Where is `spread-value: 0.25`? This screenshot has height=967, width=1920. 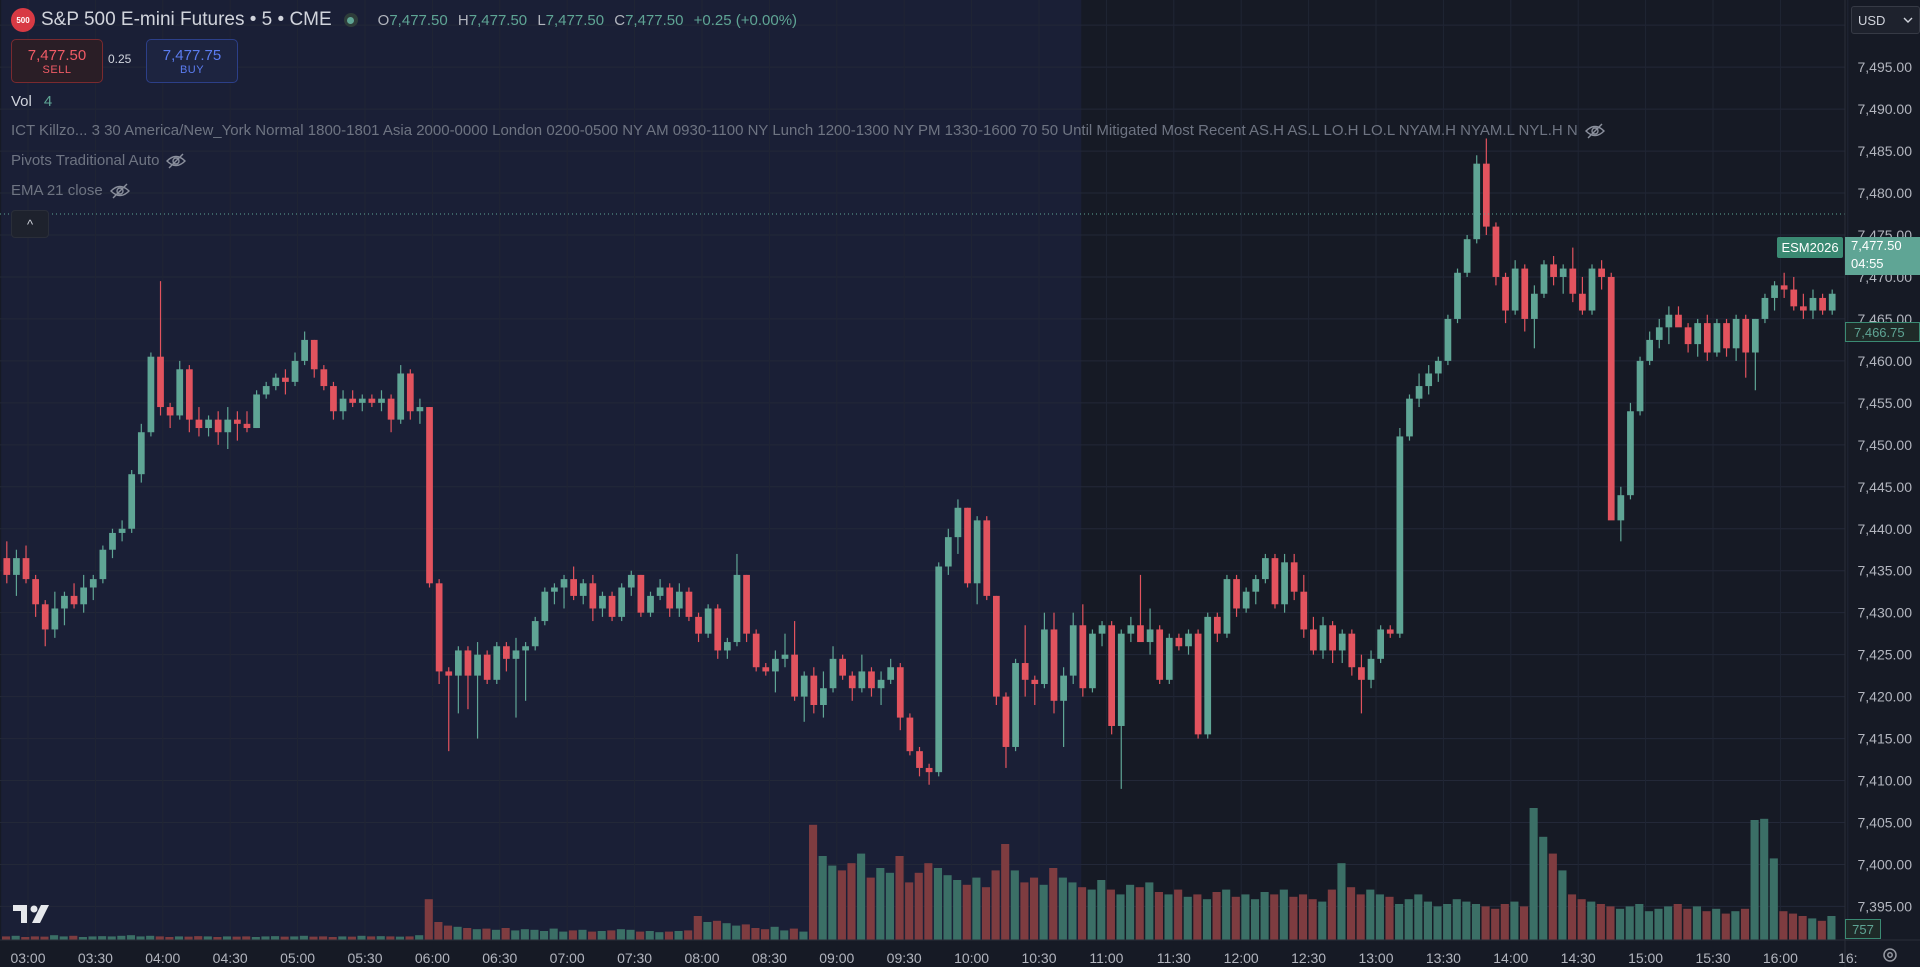 spread-value: 0.25 is located at coordinates (120, 59).